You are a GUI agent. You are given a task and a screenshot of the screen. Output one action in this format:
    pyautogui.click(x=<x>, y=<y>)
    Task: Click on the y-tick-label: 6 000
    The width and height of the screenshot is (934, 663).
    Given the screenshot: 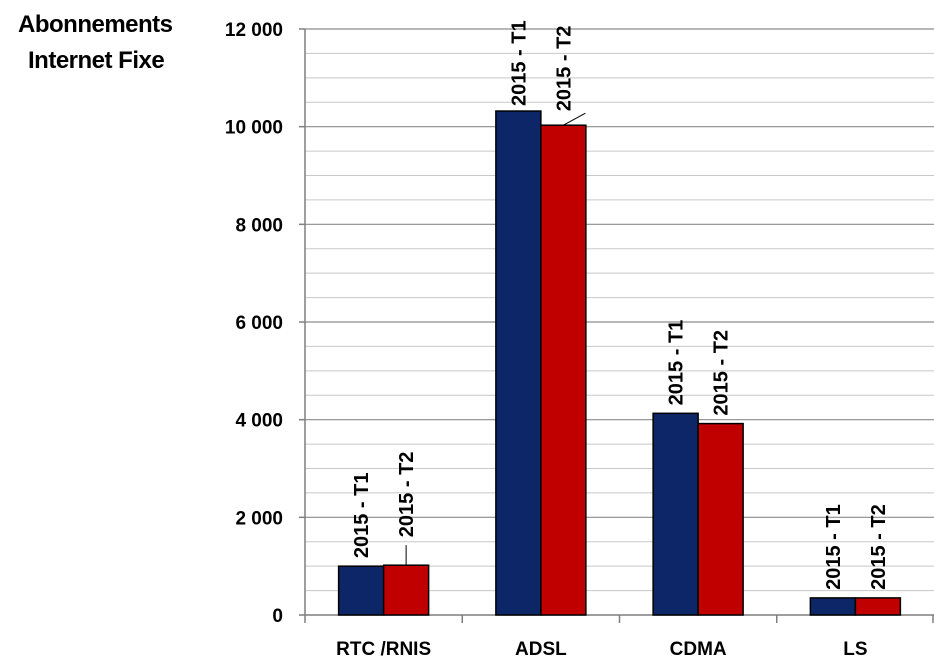 What is the action you would take?
    pyautogui.click(x=259, y=323)
    